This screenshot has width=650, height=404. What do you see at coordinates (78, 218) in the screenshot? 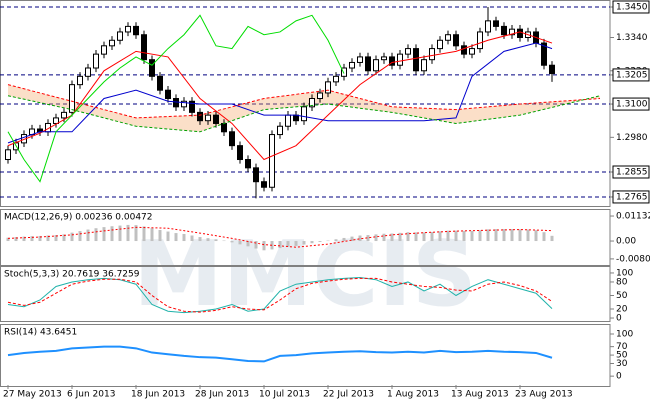
I see `panel-title: MACD(12,26,9) 0.00236 0.00472` at bounding box center [78, 218].